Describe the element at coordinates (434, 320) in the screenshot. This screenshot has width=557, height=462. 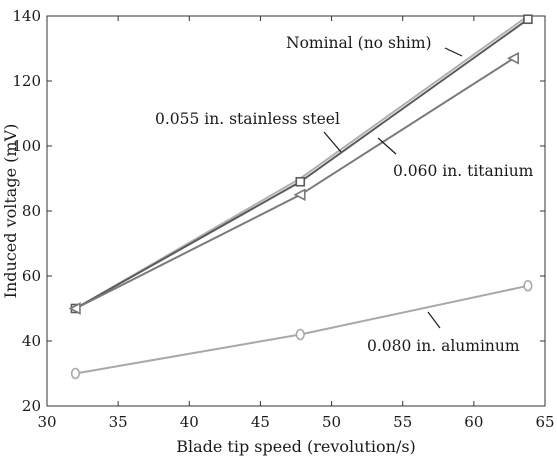
I see `annot-aluminum-leader` at that location.